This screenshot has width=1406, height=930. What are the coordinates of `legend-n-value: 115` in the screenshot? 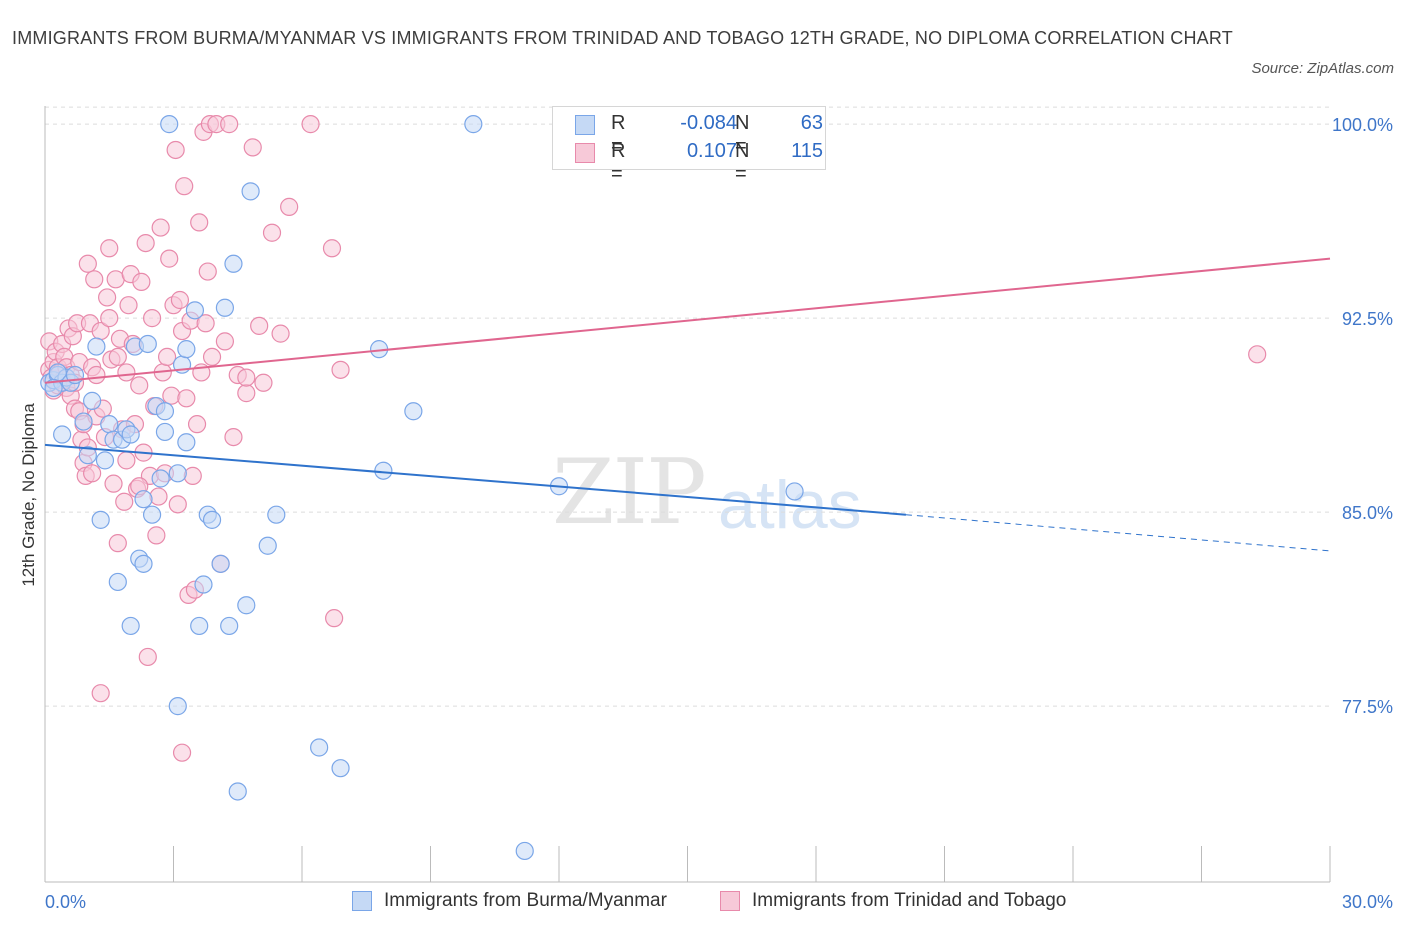 It's located at (807, 151).